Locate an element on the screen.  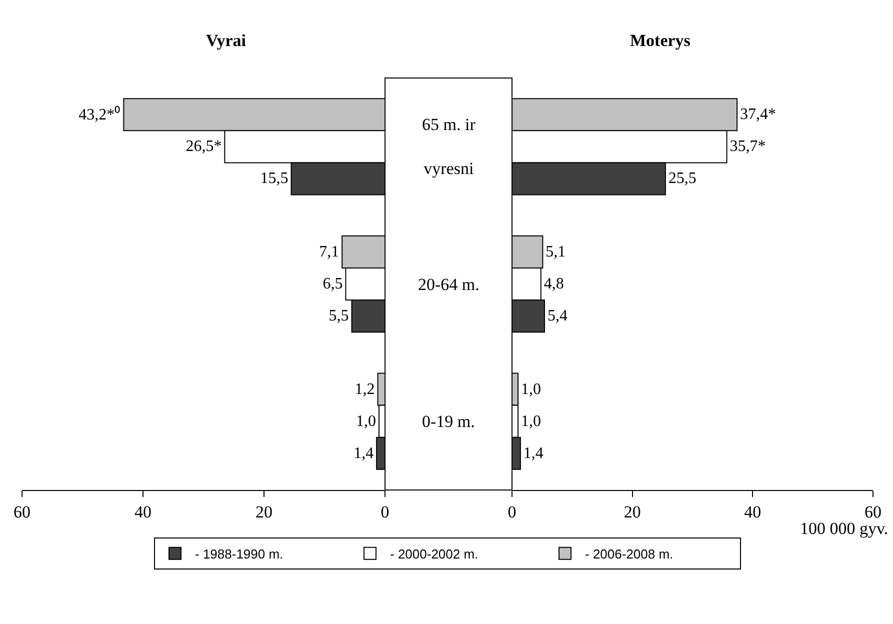
data-label: 5,4 is located at coordinates (557, 316).